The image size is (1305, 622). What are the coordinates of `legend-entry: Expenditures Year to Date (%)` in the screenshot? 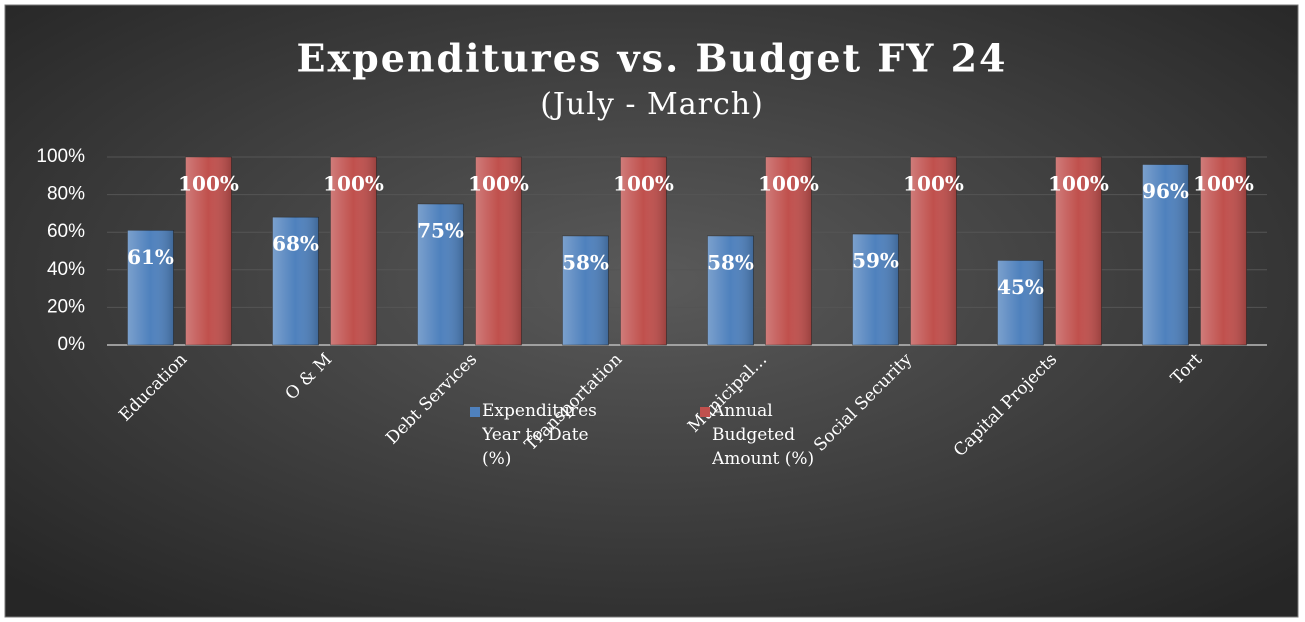 It's located at (539, 435).